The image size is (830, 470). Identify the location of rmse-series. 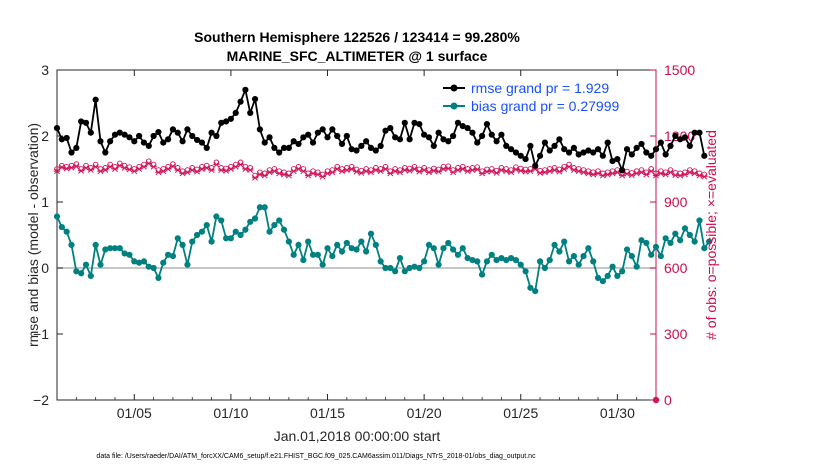
(380, 130).